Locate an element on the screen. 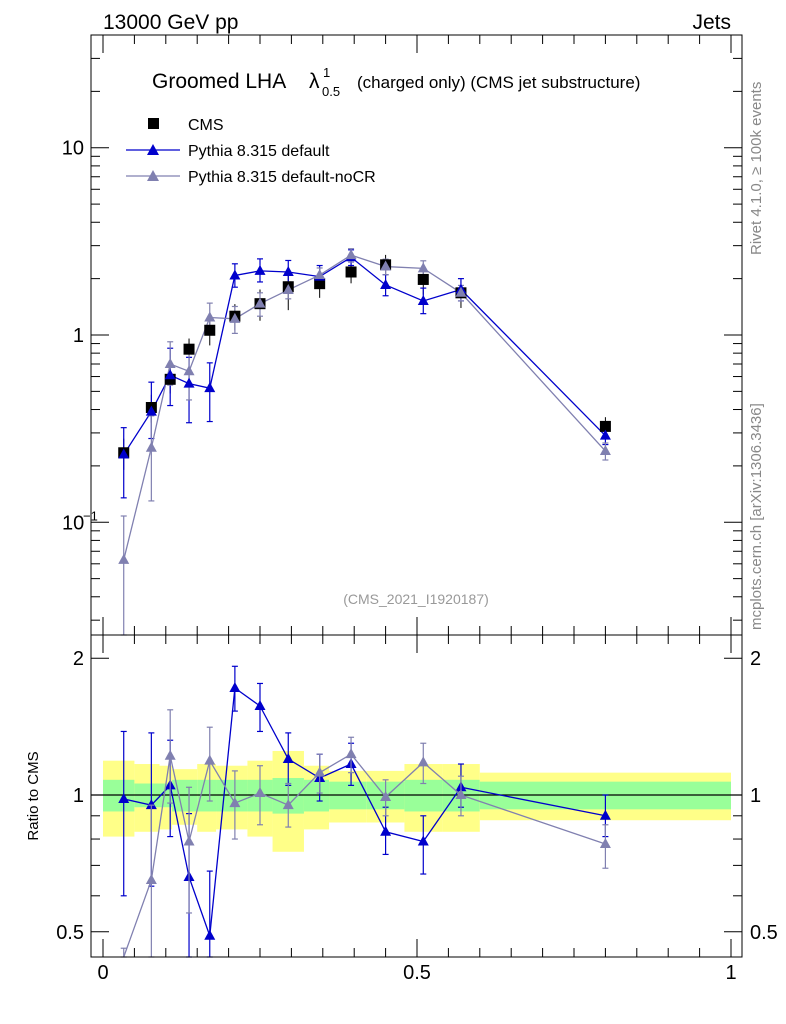 Image resolution: width=786 pixels, height=1024 pixels. ratio-ytick-label-right-1: 1 is located at coordinates (755, 796).